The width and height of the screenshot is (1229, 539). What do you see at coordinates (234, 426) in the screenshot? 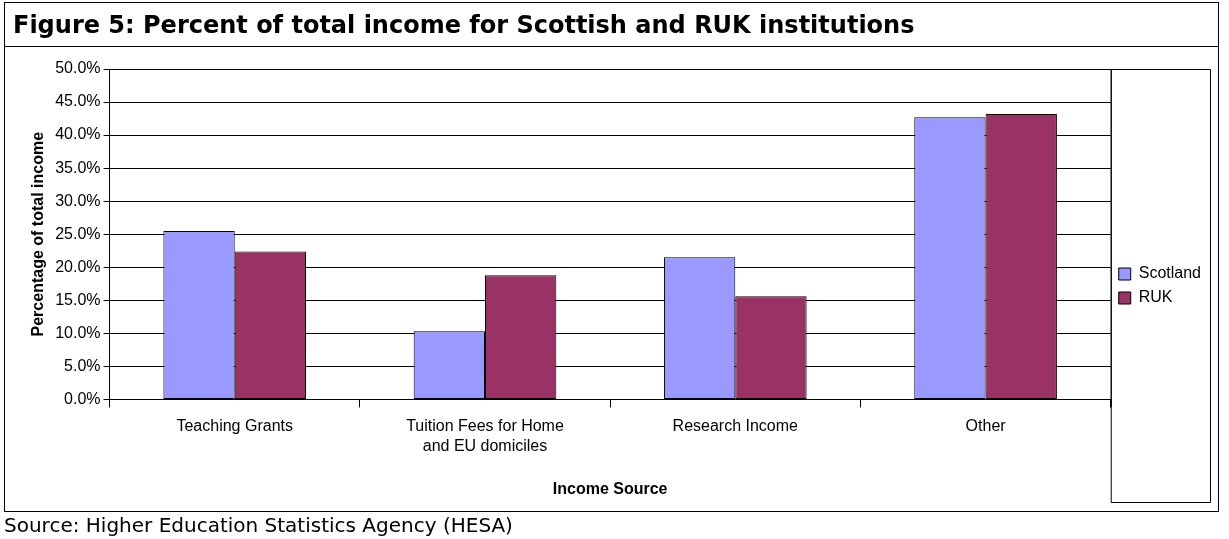
I see `x-tick-label: Teaching Grants` at bounding box center [234, 426].